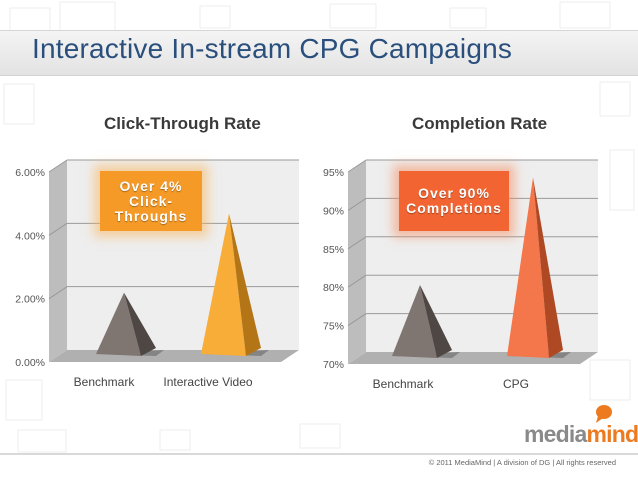 The height and width of the screenshot is (478, 638). What do you see at coordinates (333, 250) in the screenshot?
I see `y-tick-label: 85%` at bounding box center [333, 250].